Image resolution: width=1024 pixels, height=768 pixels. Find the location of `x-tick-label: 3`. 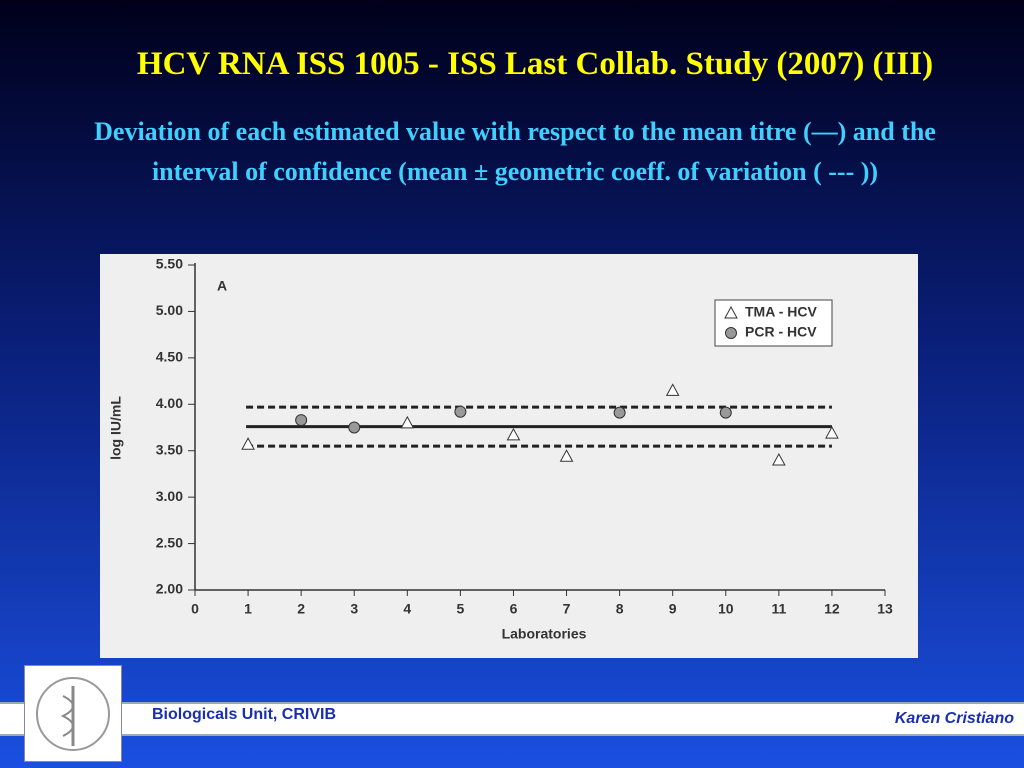

x-tick-label: 3 is located at coordinates (354, 609).